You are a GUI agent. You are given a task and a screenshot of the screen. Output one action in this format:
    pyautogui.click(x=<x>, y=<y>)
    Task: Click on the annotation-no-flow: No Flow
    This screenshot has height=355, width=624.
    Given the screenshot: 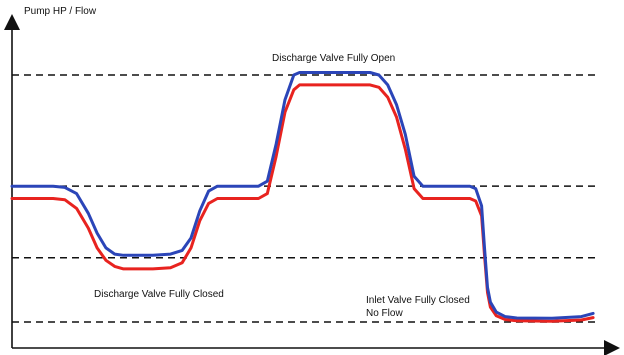 What is the action you would take?
    pyautogui.click(x=384, y=313)
    